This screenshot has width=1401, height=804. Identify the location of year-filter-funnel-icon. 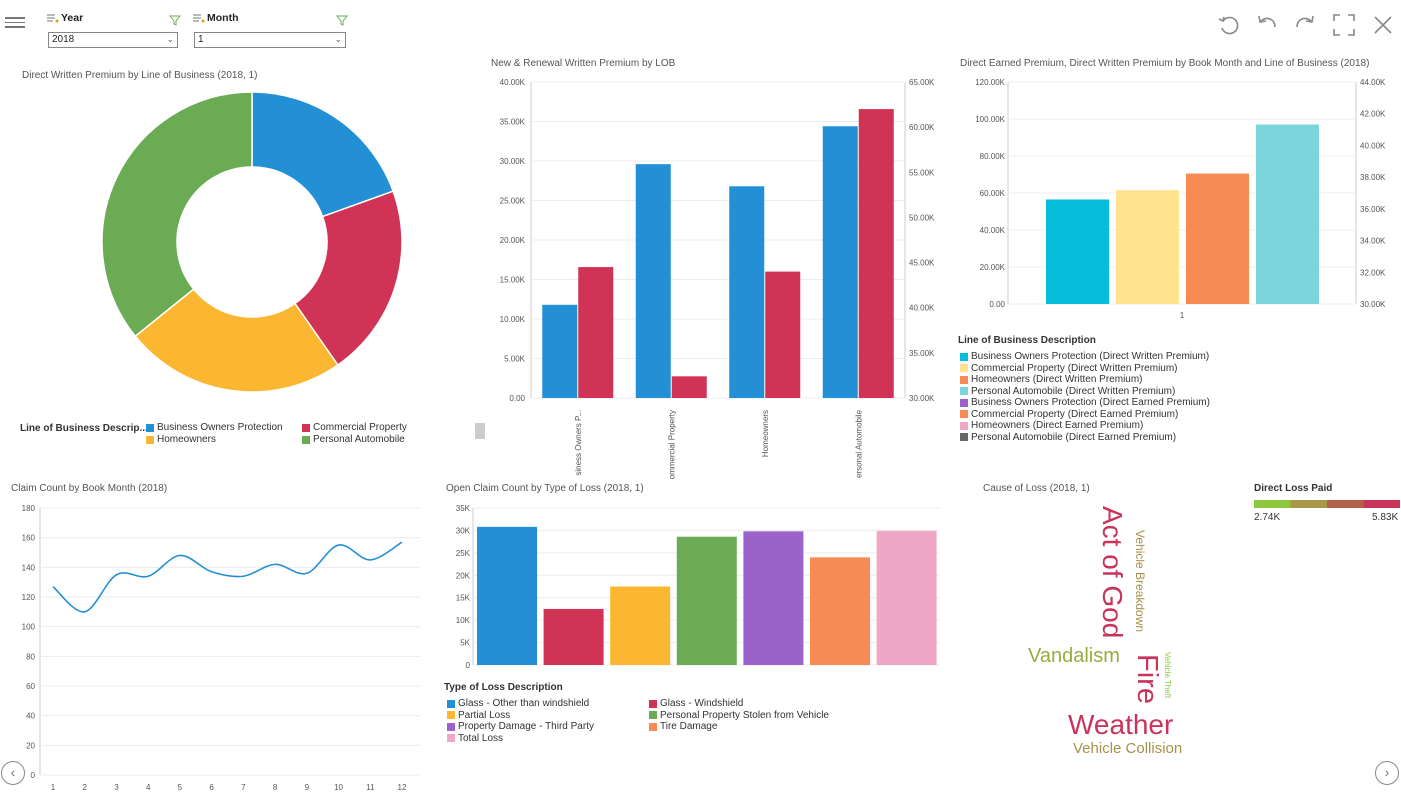
(175, 20).